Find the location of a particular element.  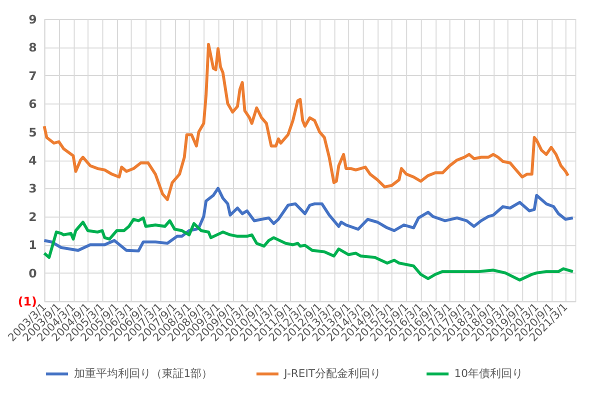

y-tick-label: 1 is located at coordinates (32, 245).